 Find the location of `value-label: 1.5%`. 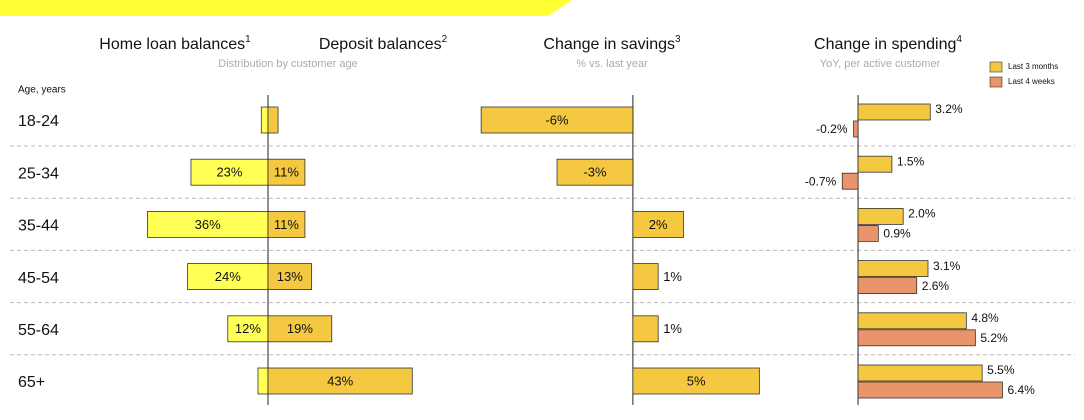

value-label: 1.5% is located at coordinates (911, 161).